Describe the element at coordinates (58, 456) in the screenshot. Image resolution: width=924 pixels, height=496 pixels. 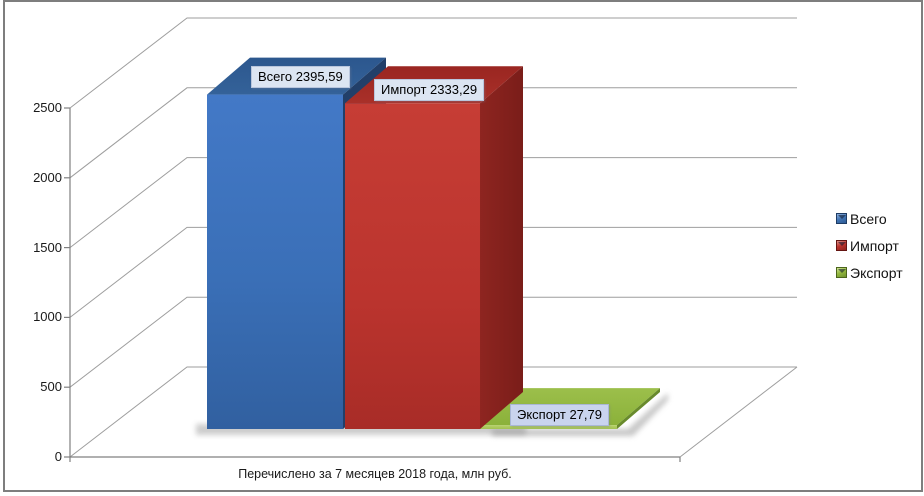
I see `y-tick-label-0: 0` at that location.